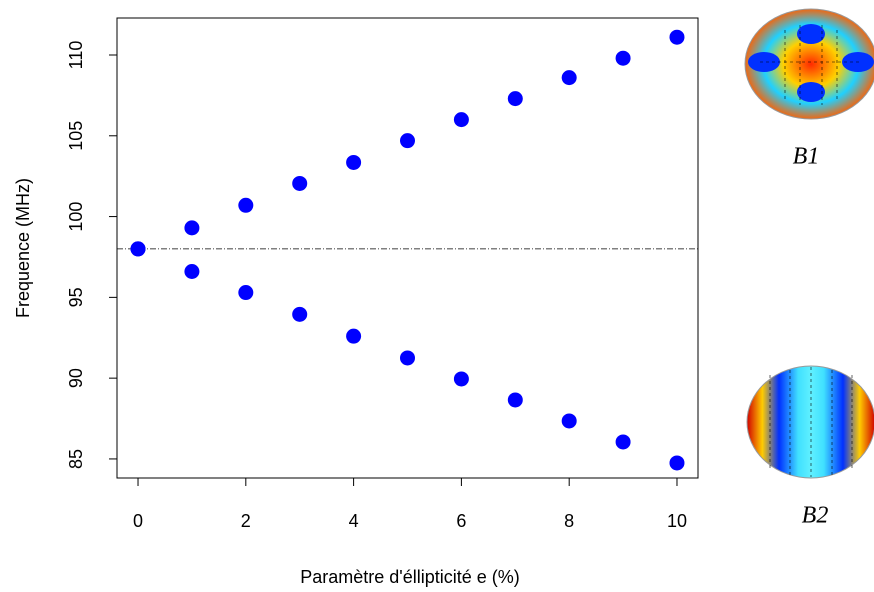 This screenshot has height=592, width=874. Describe the element at coordinates (569, 521) in the screenshot. I see `x-tick-label: 8` at that location.